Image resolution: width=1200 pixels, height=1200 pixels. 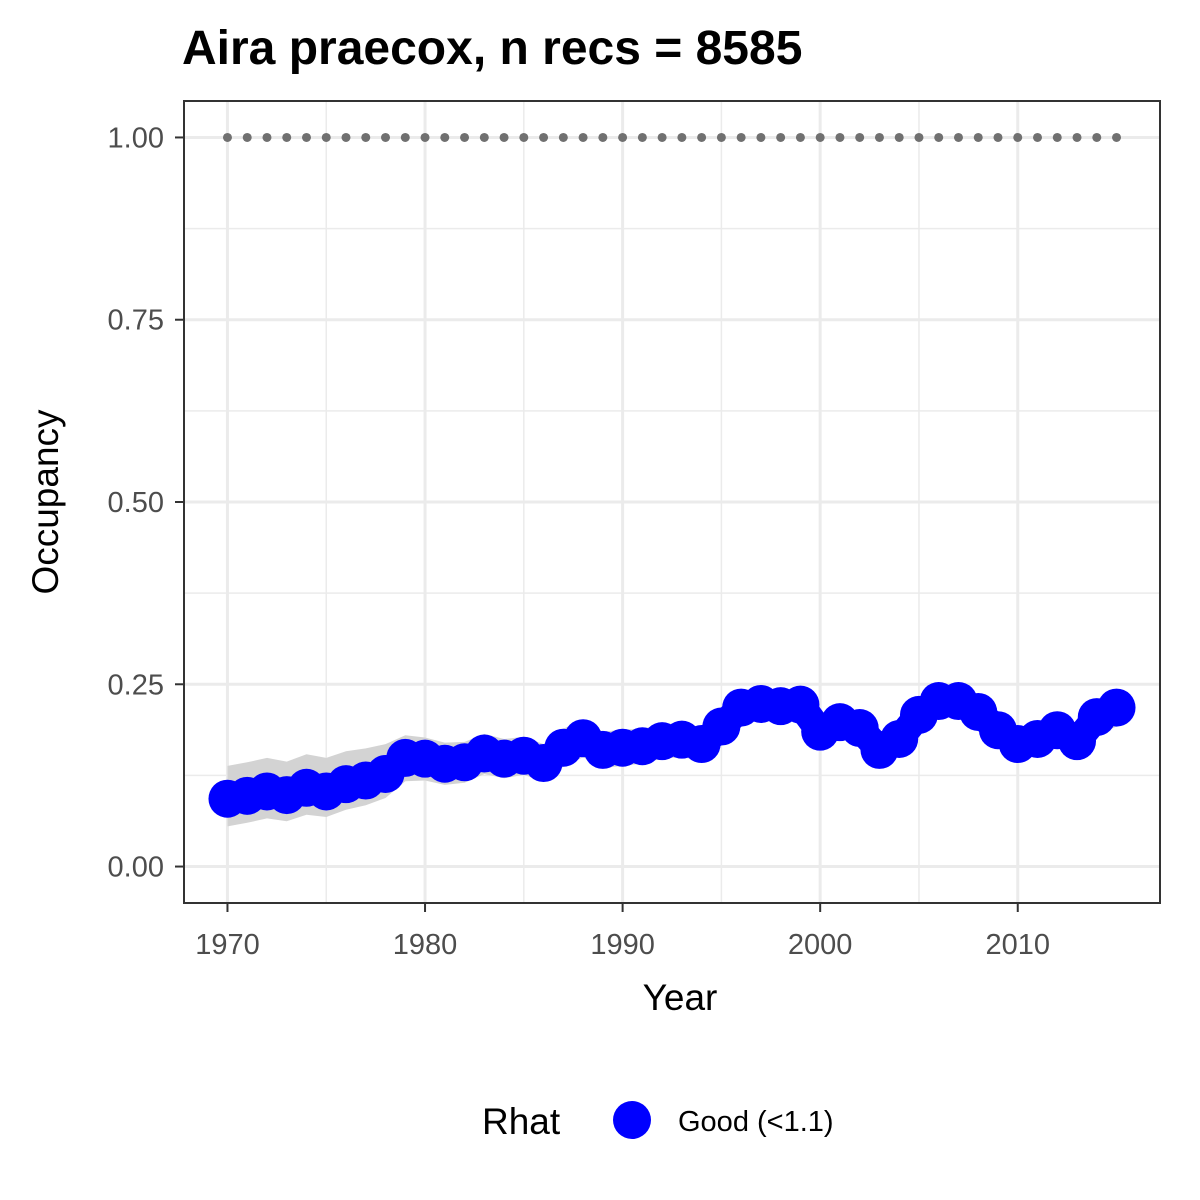 What do you see at coordinates (756, 1122) in the screenshot?
I see `legend-label-good: Good (<1.1)` at bounding box center [756, 1122].